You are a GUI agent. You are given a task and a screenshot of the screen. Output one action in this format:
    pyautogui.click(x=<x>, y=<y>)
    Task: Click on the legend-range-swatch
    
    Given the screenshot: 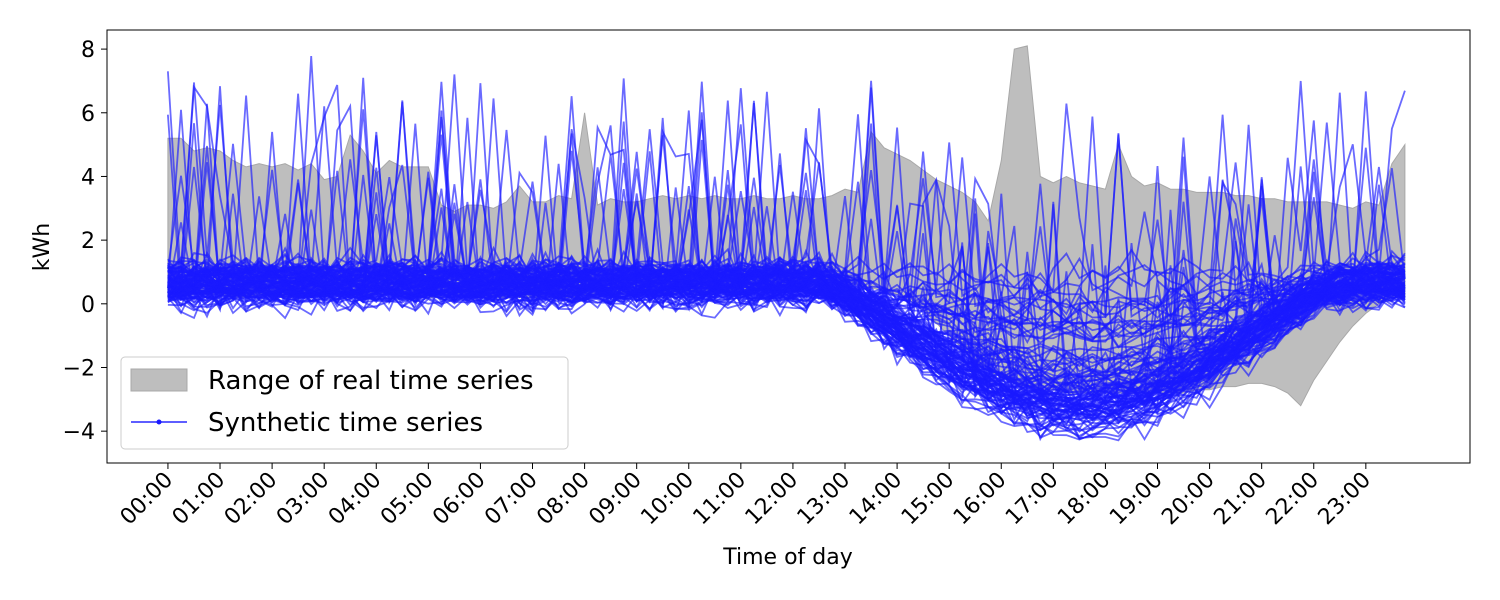 What is the action you would take?
    pyautogui.click(x=159, y=380)
    